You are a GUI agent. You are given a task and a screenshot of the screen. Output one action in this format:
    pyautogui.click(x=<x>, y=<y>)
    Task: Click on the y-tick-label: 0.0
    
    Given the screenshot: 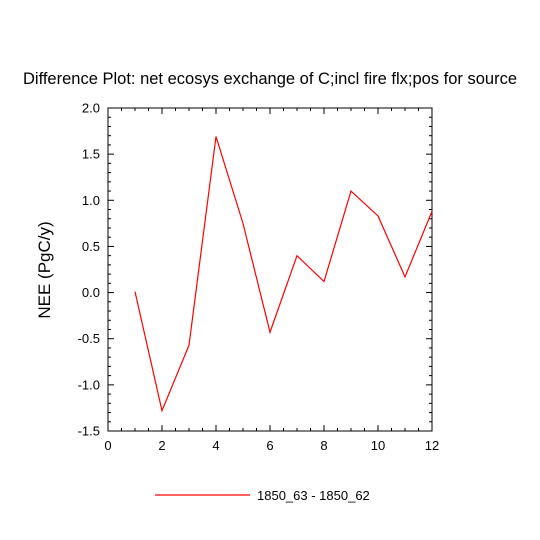 What is the action you would take?
    pyautogui.click(x=91, y=292)
    